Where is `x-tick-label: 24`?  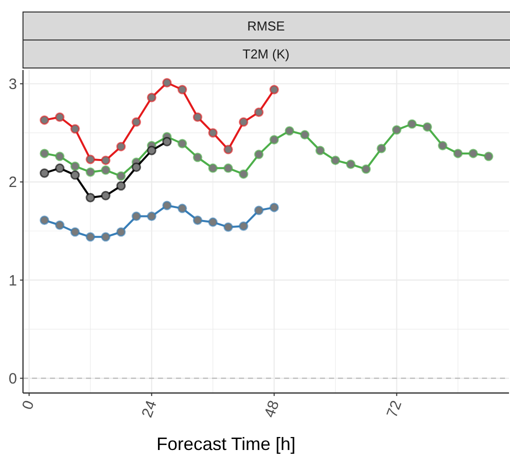
x-tick-label: 24 is located at coordinates (149, 409).